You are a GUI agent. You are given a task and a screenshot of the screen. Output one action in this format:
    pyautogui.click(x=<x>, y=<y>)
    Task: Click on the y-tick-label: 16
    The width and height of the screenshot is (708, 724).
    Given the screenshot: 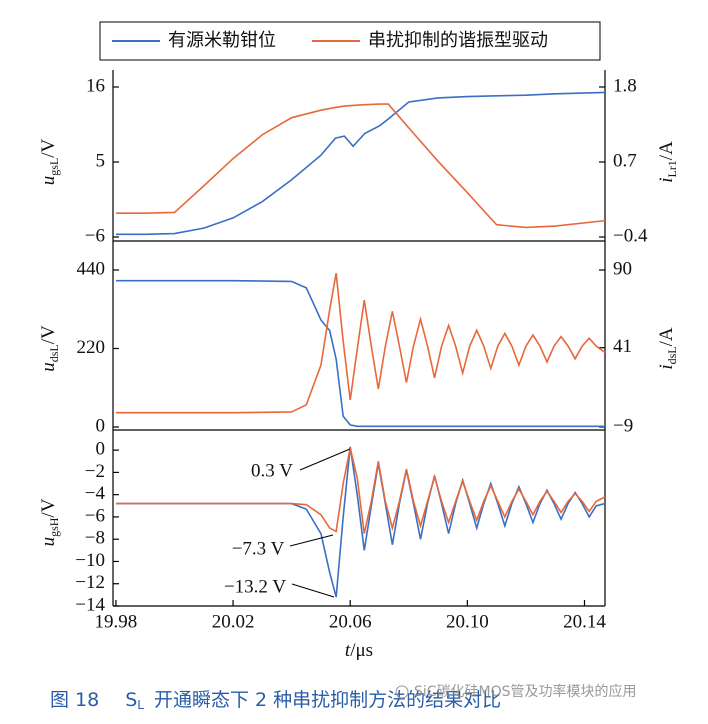 What is the action you would take?
    pyautogui.click(x=95, y=85)
    